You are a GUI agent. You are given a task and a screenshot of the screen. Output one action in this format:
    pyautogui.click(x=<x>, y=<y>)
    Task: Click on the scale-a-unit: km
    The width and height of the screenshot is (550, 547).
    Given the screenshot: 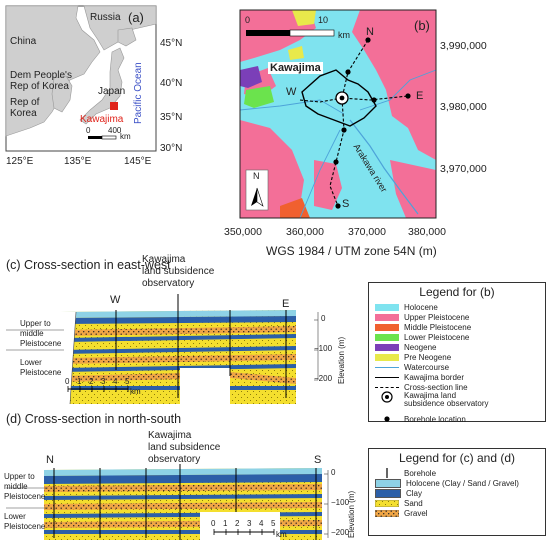 What is the action you would take?
    pyautogui.click(x=125, y=136)
    